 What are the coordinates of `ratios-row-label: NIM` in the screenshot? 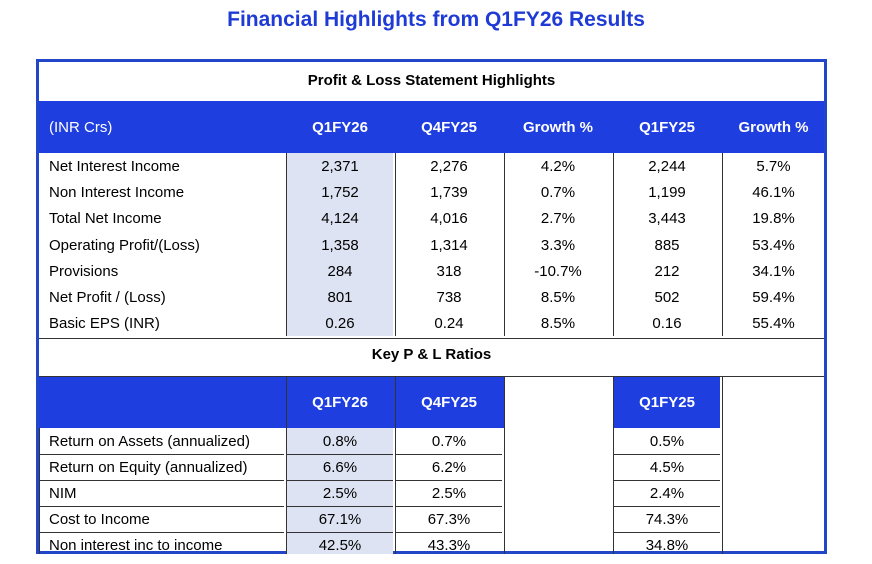 It's located at (161, 493).